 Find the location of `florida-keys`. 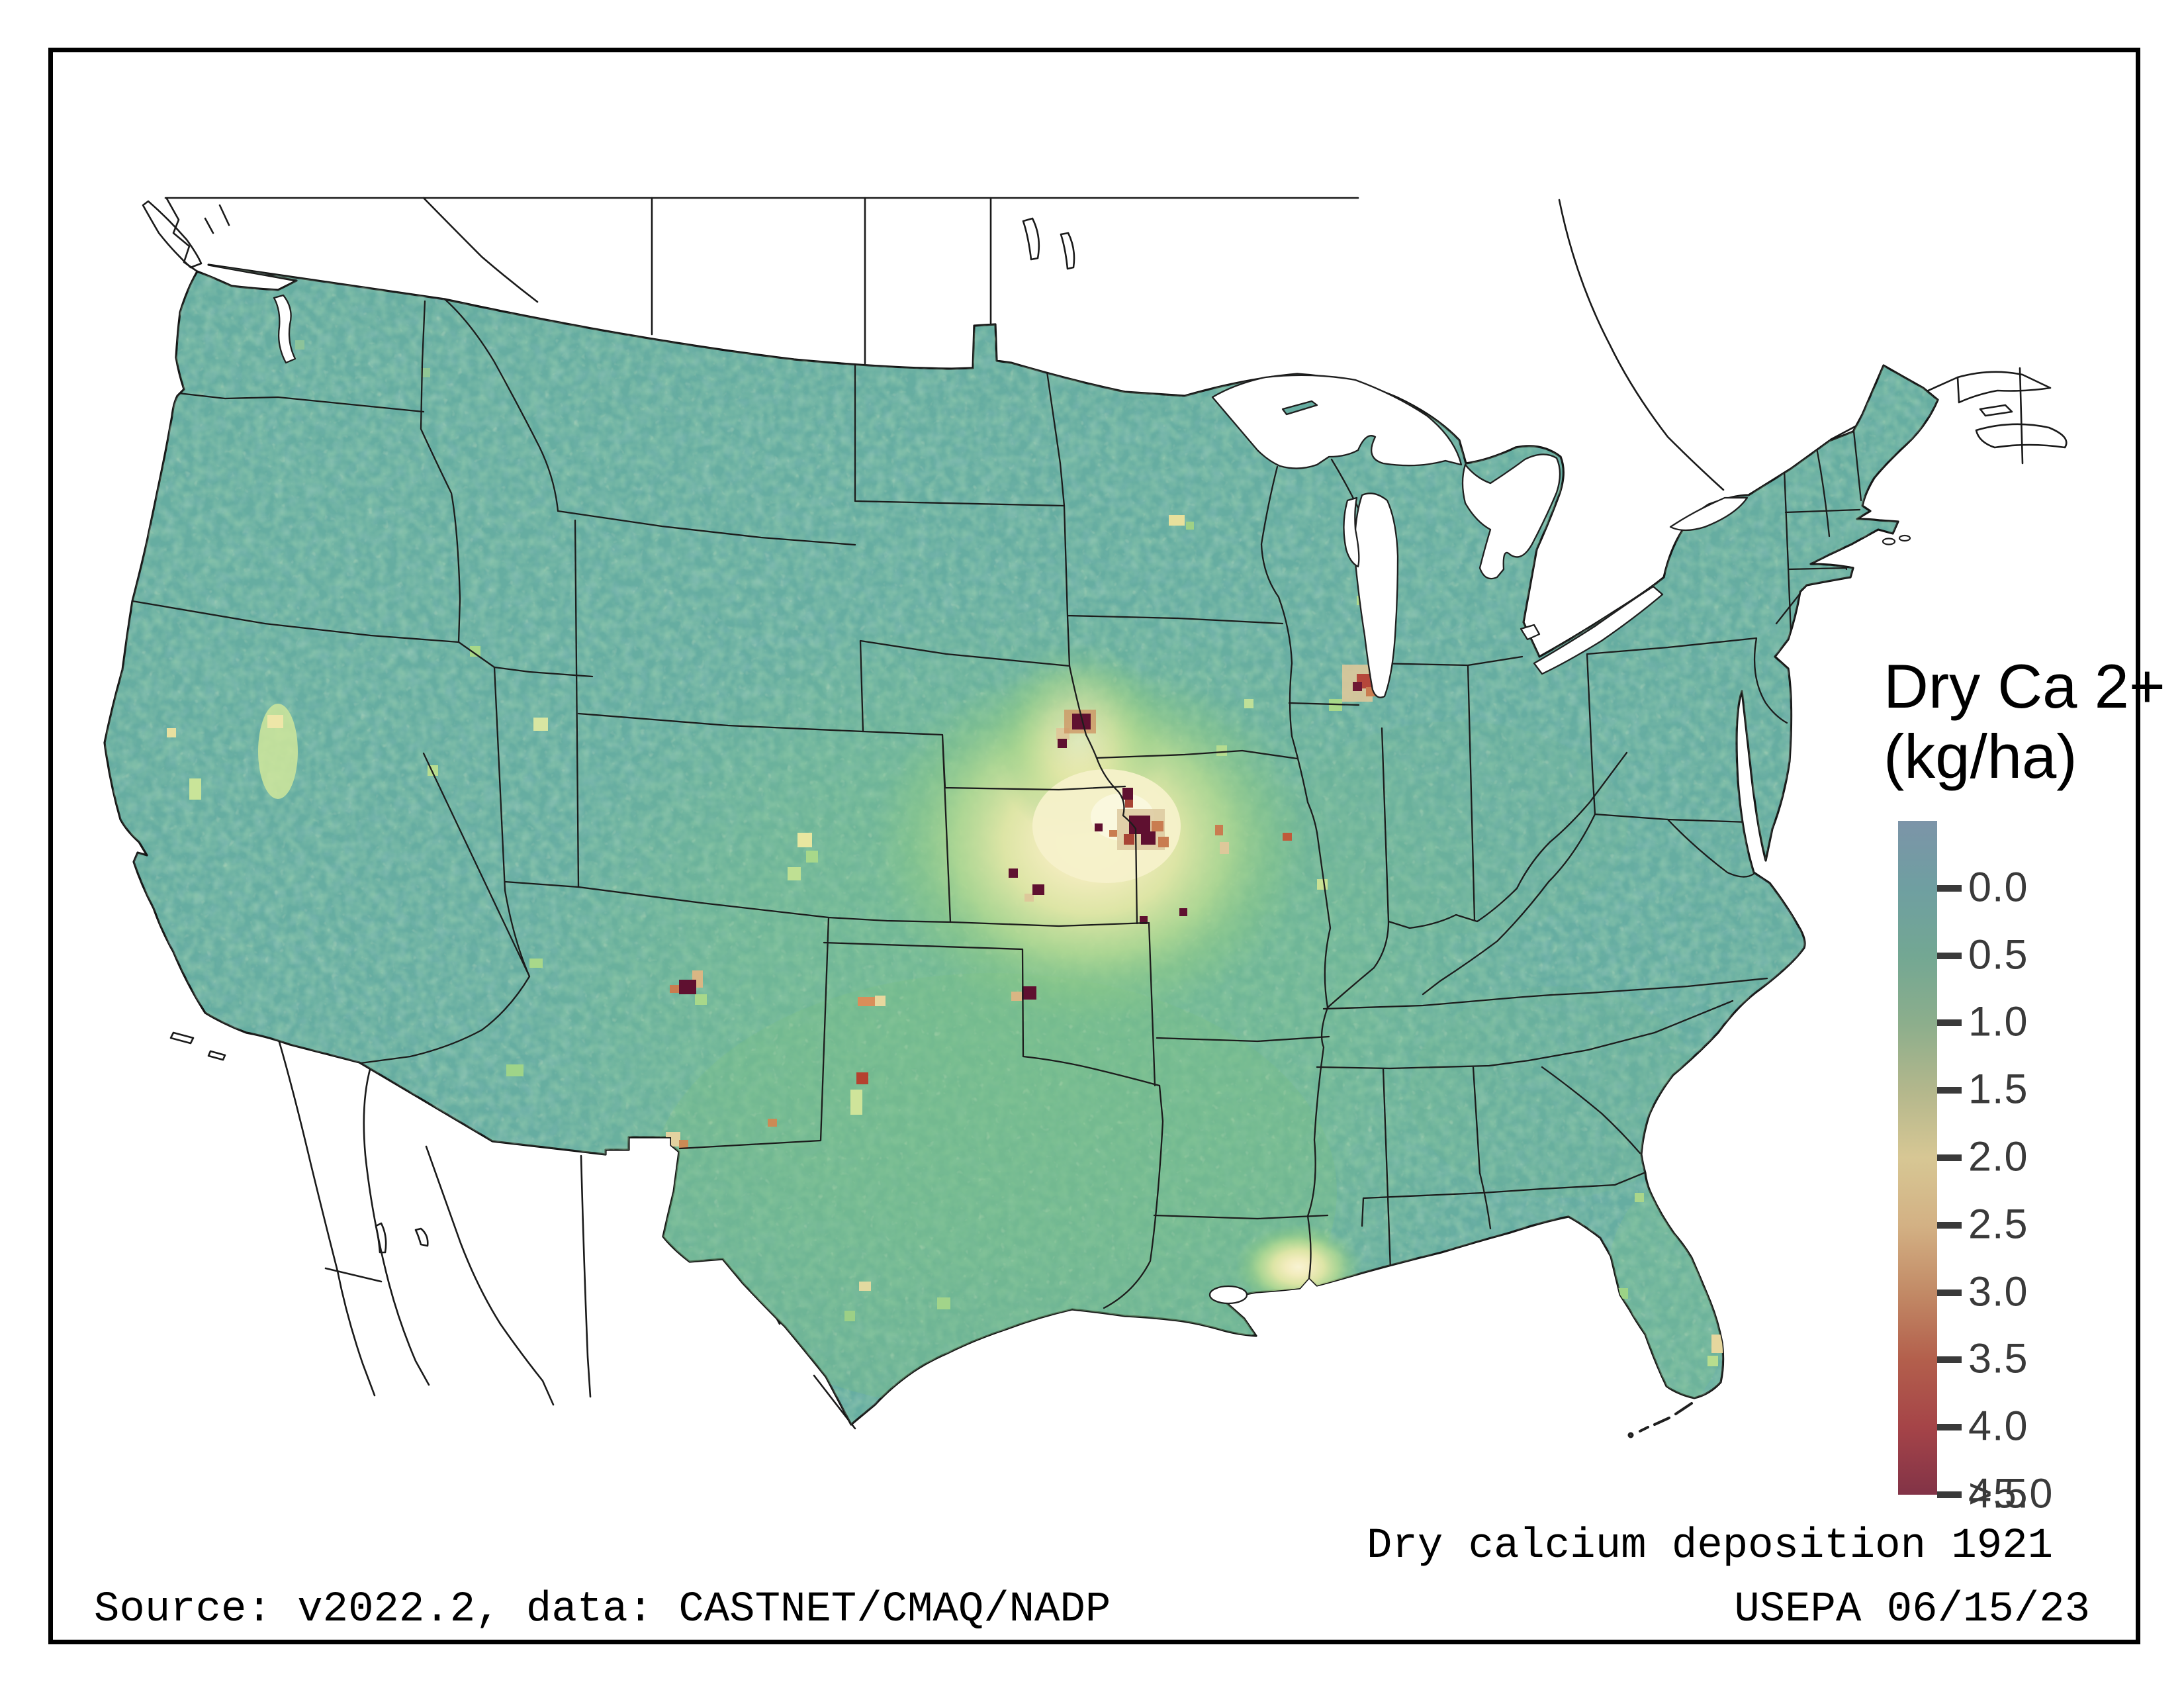

florida-keys is located at coordinates (1660, 1420).